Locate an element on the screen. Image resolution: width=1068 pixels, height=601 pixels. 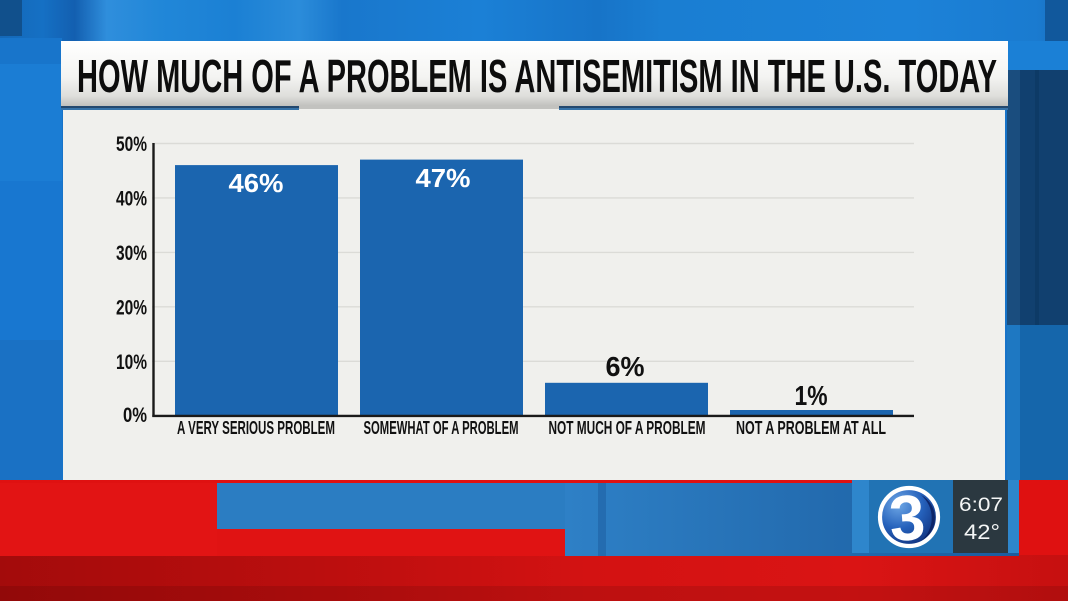
svg-text: 47% is located at coordinates (443, 178).